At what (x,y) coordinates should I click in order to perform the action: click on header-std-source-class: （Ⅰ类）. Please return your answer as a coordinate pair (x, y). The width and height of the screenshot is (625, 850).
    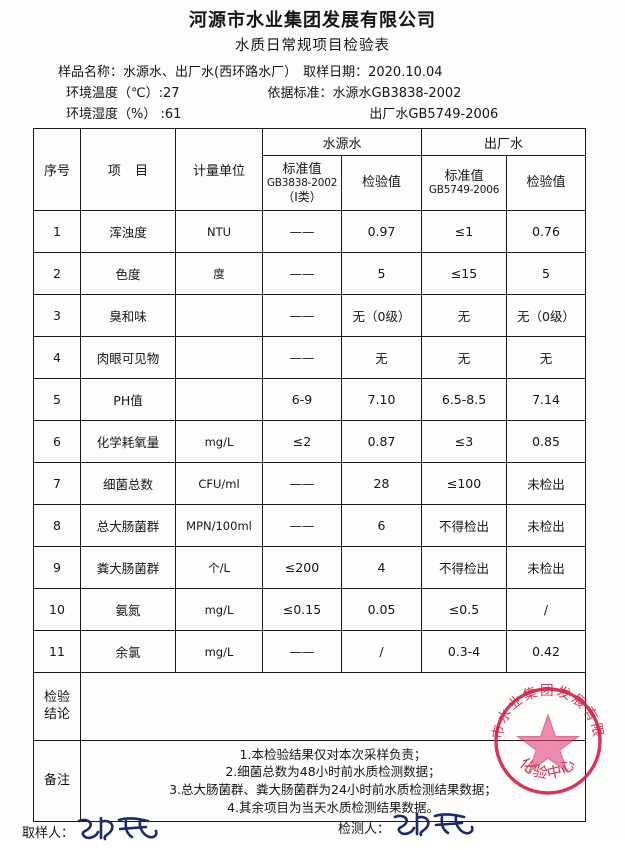
    Looking at the image, I should click on (302, 196).